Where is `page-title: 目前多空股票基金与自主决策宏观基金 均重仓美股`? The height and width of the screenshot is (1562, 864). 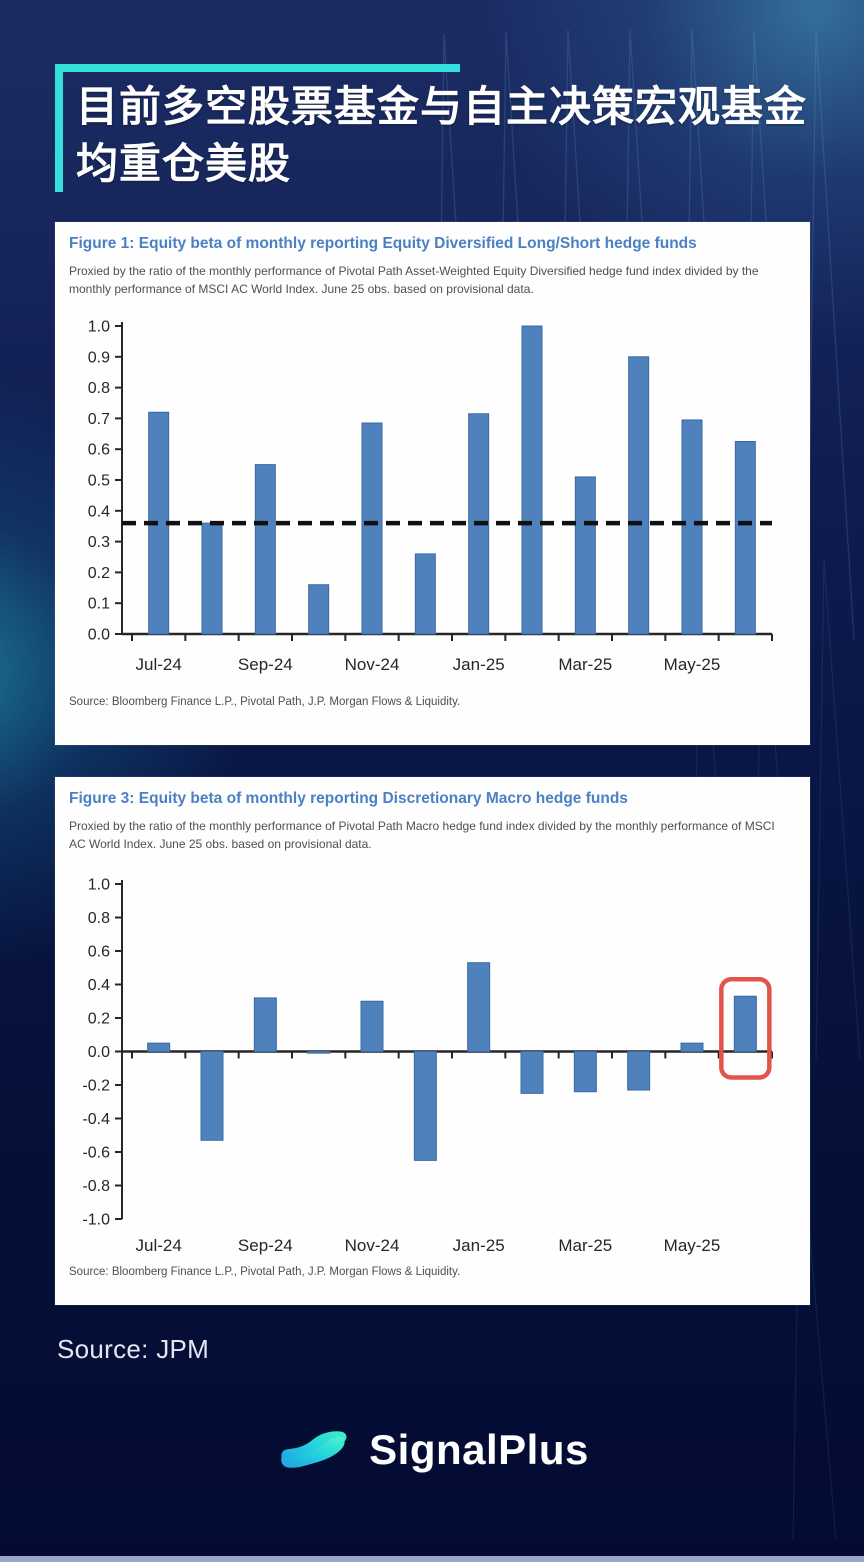 page-title: 目前多空股票基金与自主决策宏观基金 均重仓美股 is located at coordinates (435, 128).